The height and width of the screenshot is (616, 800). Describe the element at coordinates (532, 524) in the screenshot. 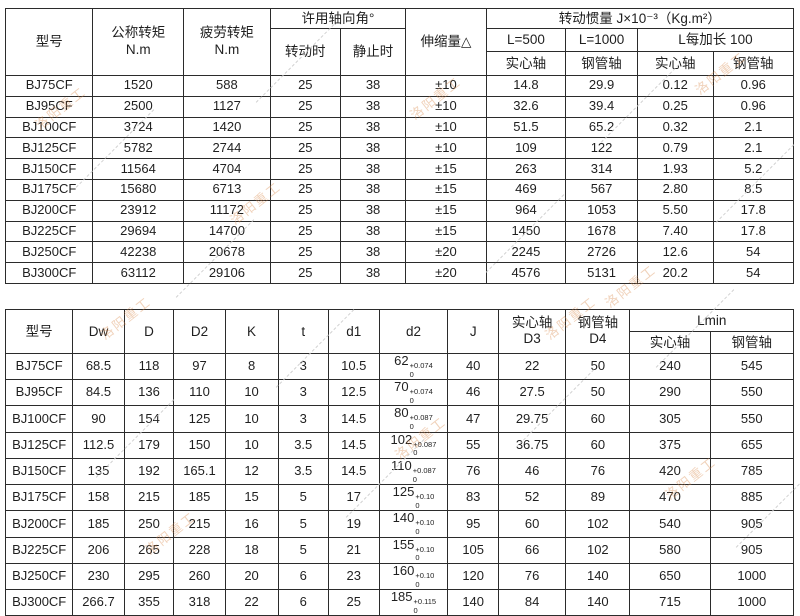

I see `value-cell: 60` at that location.